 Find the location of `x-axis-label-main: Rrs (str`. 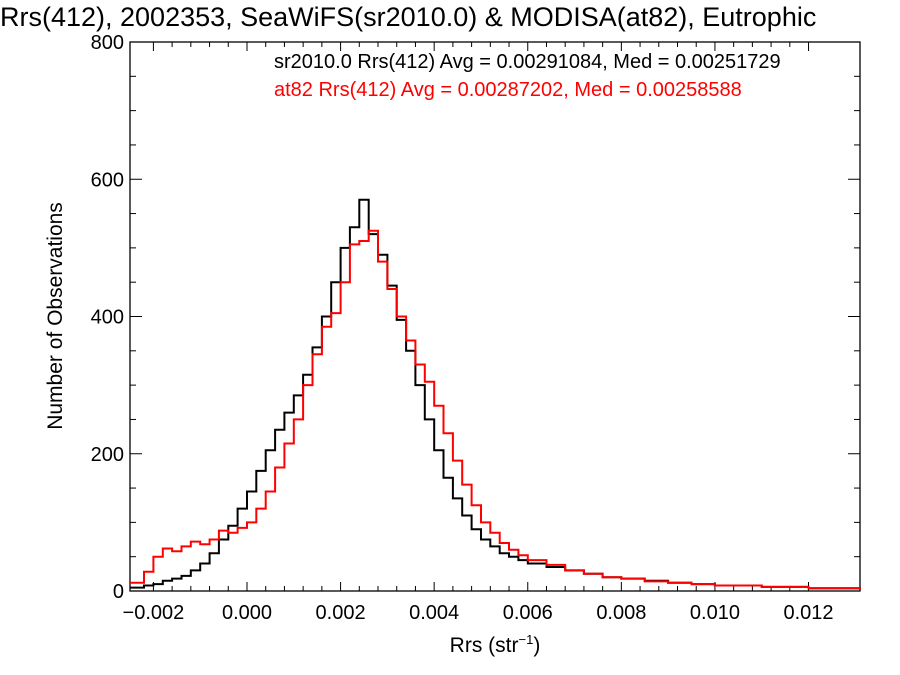

x-axis-label-main: Rrs (str is located at coordinates (484, 645).